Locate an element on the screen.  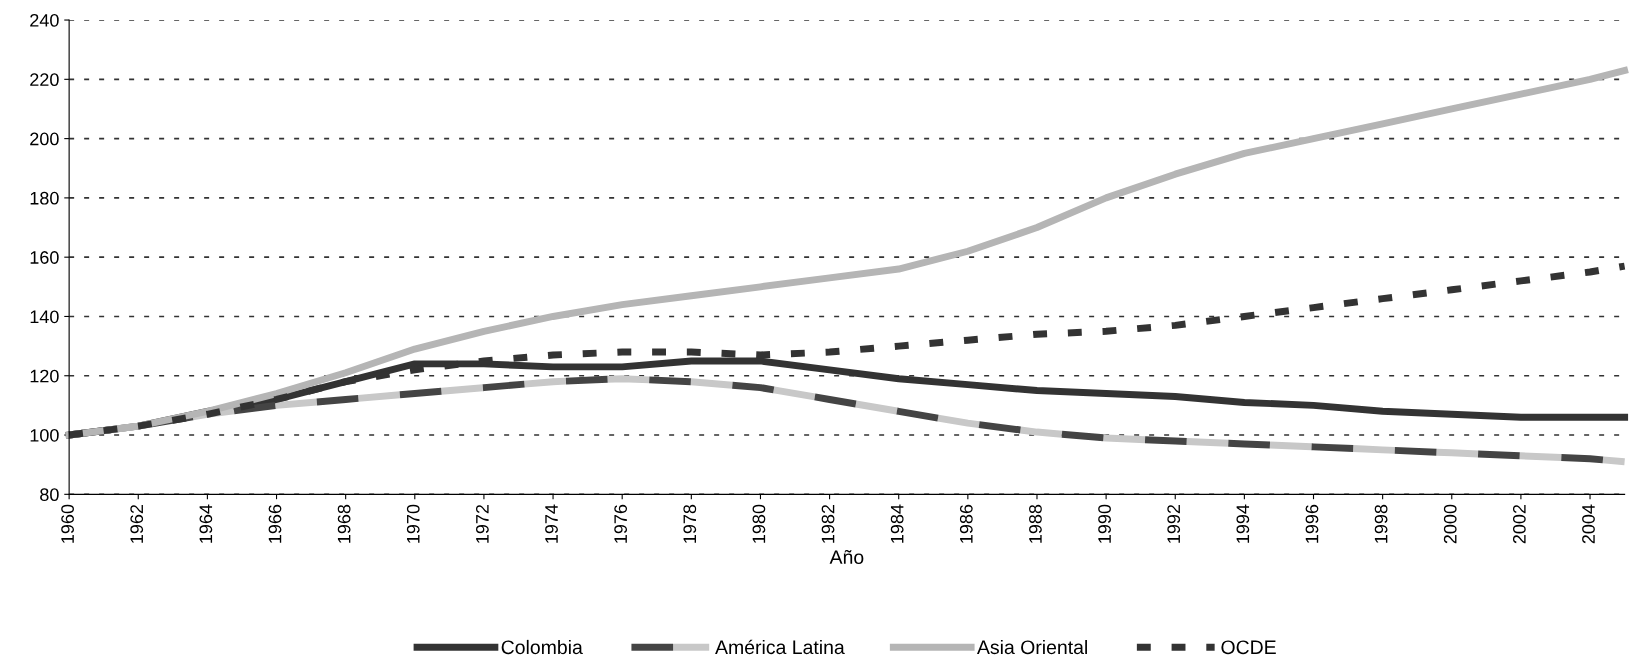
legend-label: Asia Oriental is located at coordinates (1031, 647).